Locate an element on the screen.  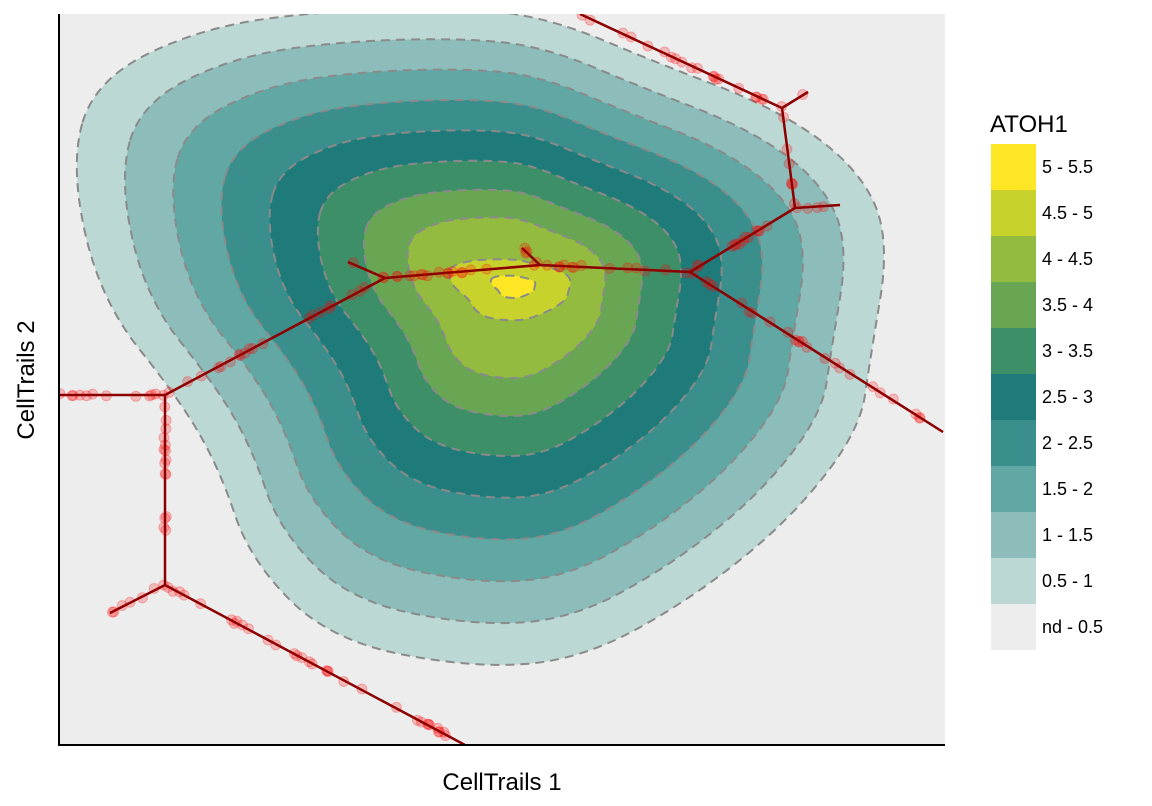
legend-label: nd - 0.5 is located at coordinates (1072, 627).